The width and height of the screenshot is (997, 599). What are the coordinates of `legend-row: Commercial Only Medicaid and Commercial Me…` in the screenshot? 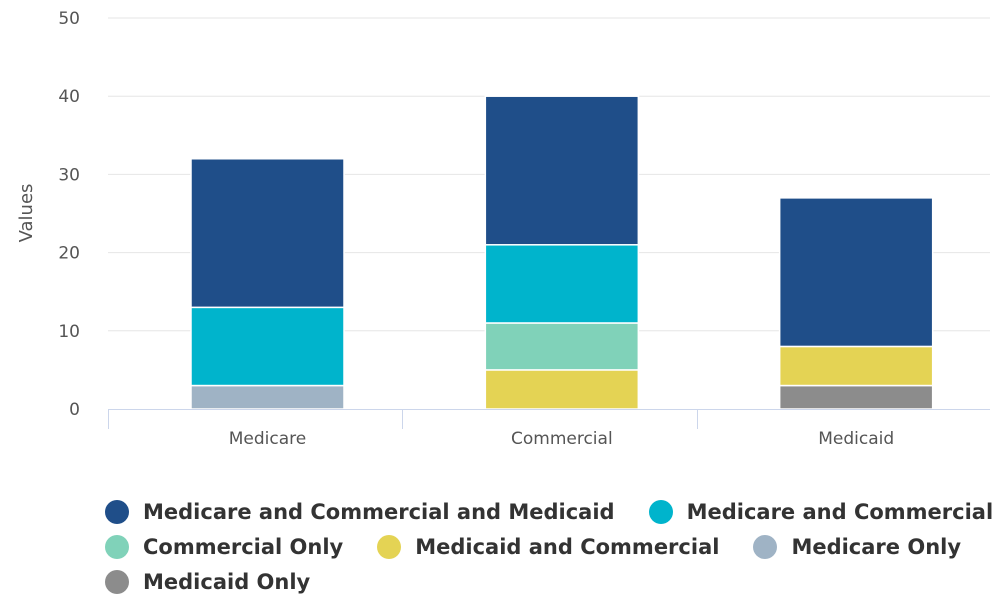 It's located at (550, 546).